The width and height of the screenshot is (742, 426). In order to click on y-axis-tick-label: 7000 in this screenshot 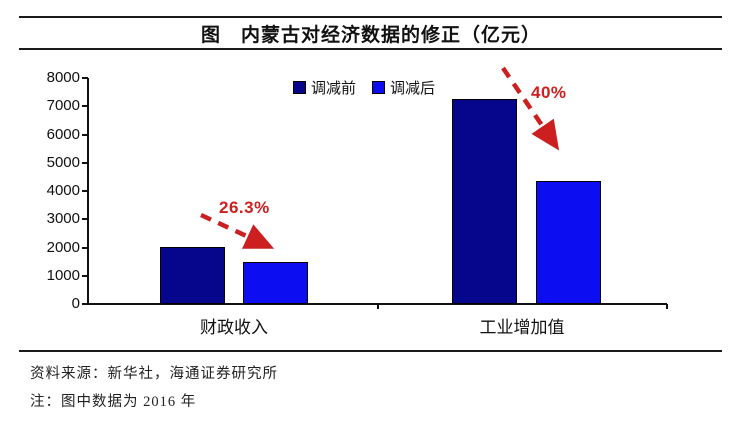, I will do `click(63, 106)`.